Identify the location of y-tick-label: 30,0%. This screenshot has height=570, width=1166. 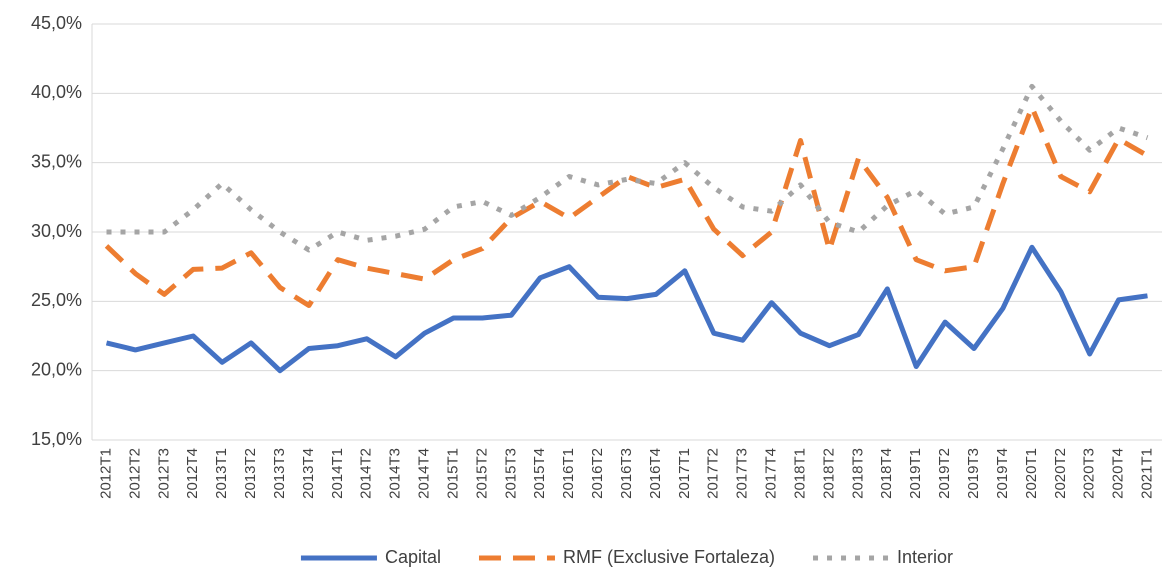
(56, 231).